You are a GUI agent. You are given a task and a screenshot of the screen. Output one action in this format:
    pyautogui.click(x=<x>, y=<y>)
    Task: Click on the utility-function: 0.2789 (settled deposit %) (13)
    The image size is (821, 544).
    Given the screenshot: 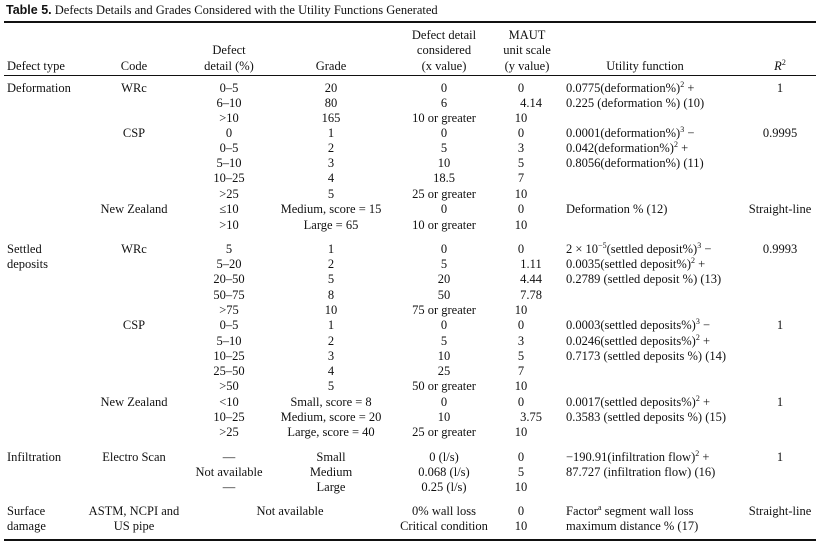 What is the action you would take?
    pyautogui.click(x=644, y=279)
    